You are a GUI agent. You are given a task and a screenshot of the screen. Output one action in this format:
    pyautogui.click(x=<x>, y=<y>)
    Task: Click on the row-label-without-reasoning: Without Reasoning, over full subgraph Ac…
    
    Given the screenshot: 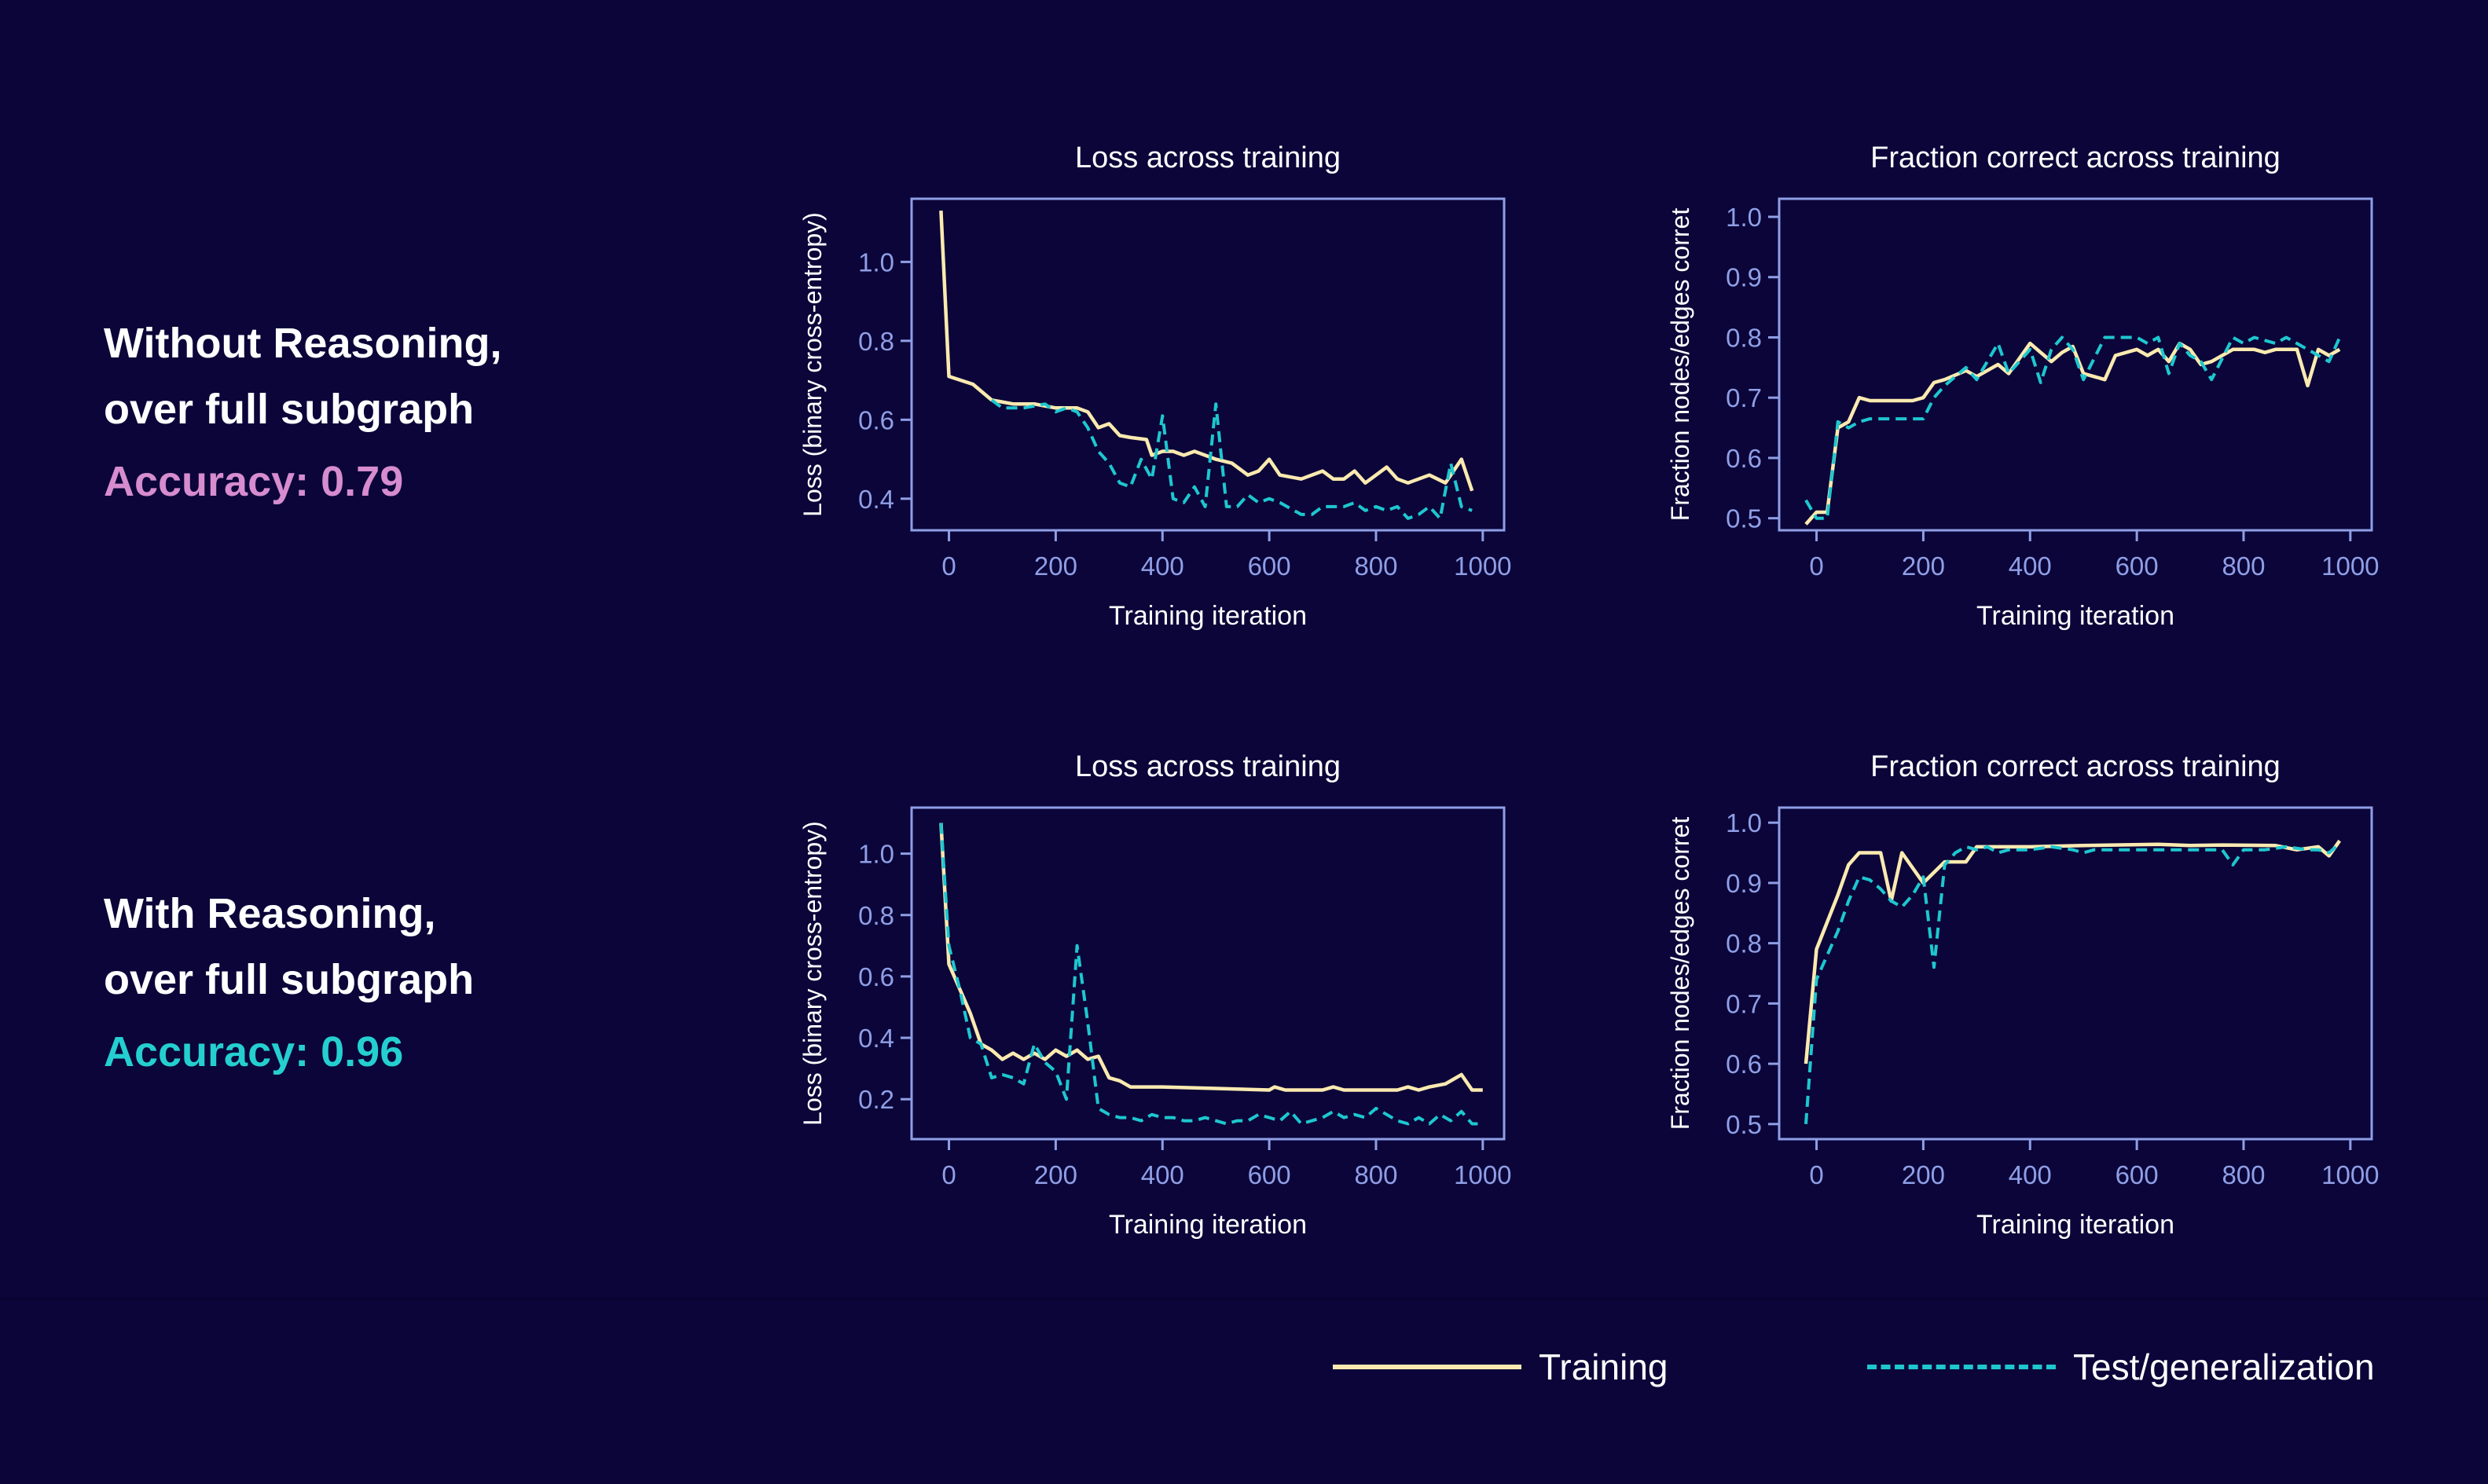 What is the action you would take?
    pyautogui.click(x=302, y=412)
    